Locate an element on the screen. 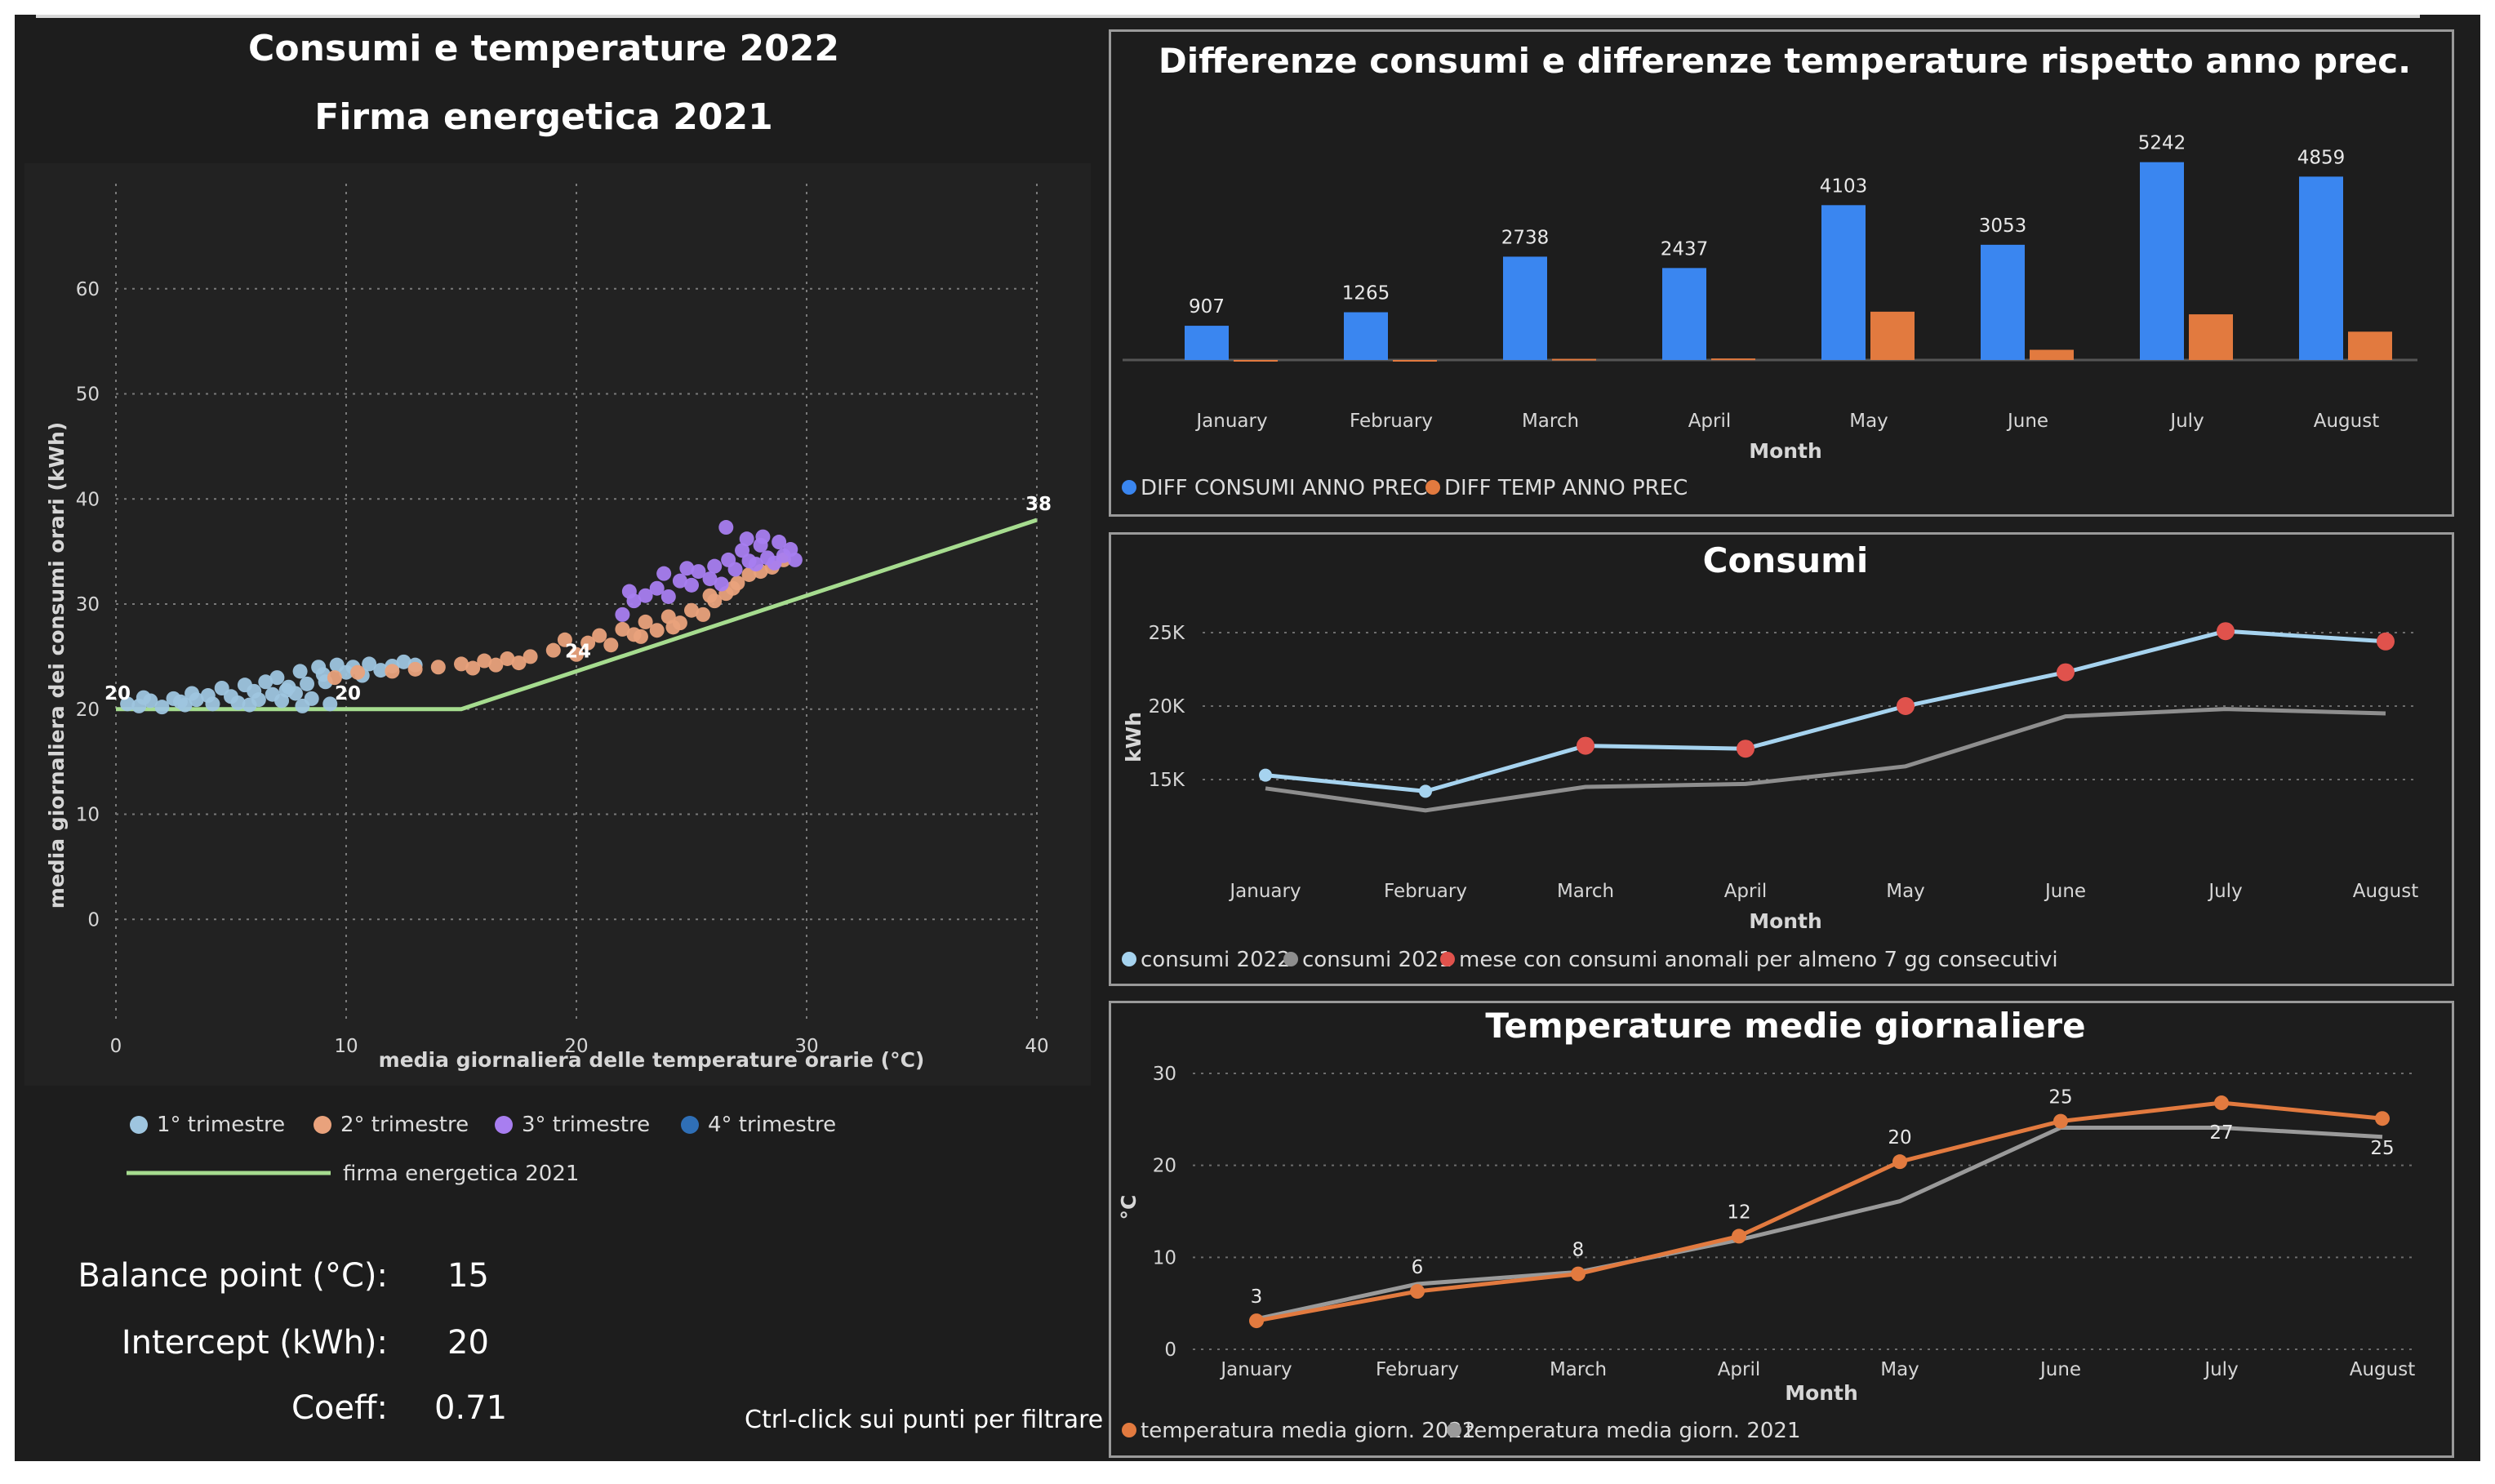  line-consumi-2022 is located at coordinates (1825, 711).